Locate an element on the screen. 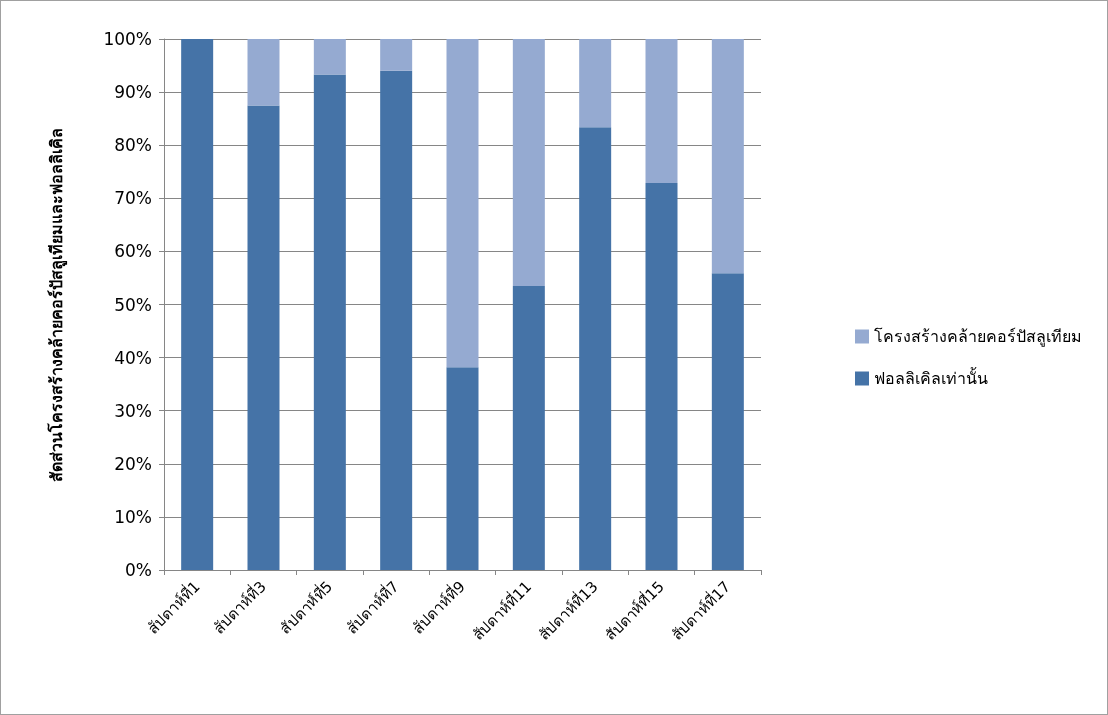  y-tick-label: 100% is located at coordinates (127, 39).